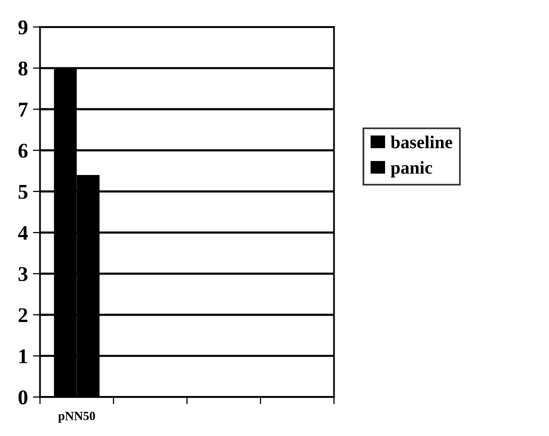 The width and height of the screenshot is (549, 436). I want to click on y-tick-label: 7, so click(23, 109).